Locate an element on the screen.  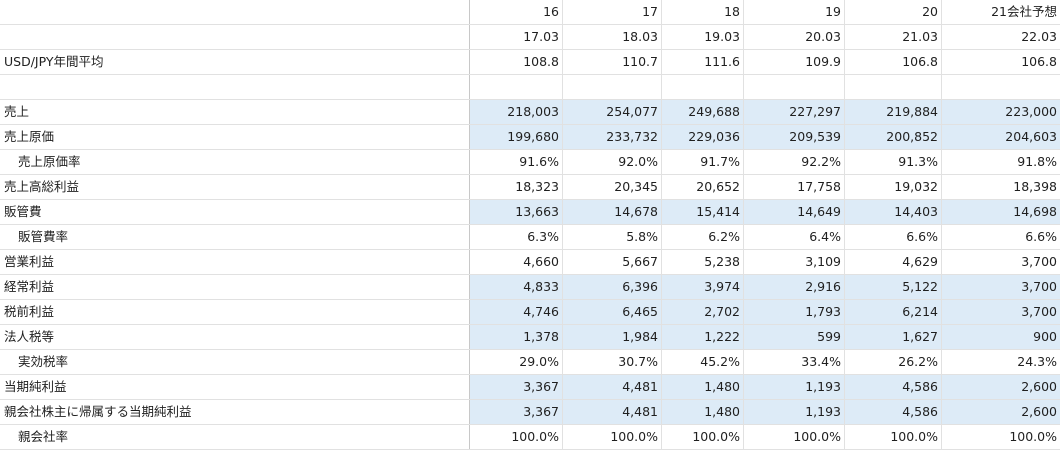
row-label: 当期純利益 is located at coordinates (235, 387).